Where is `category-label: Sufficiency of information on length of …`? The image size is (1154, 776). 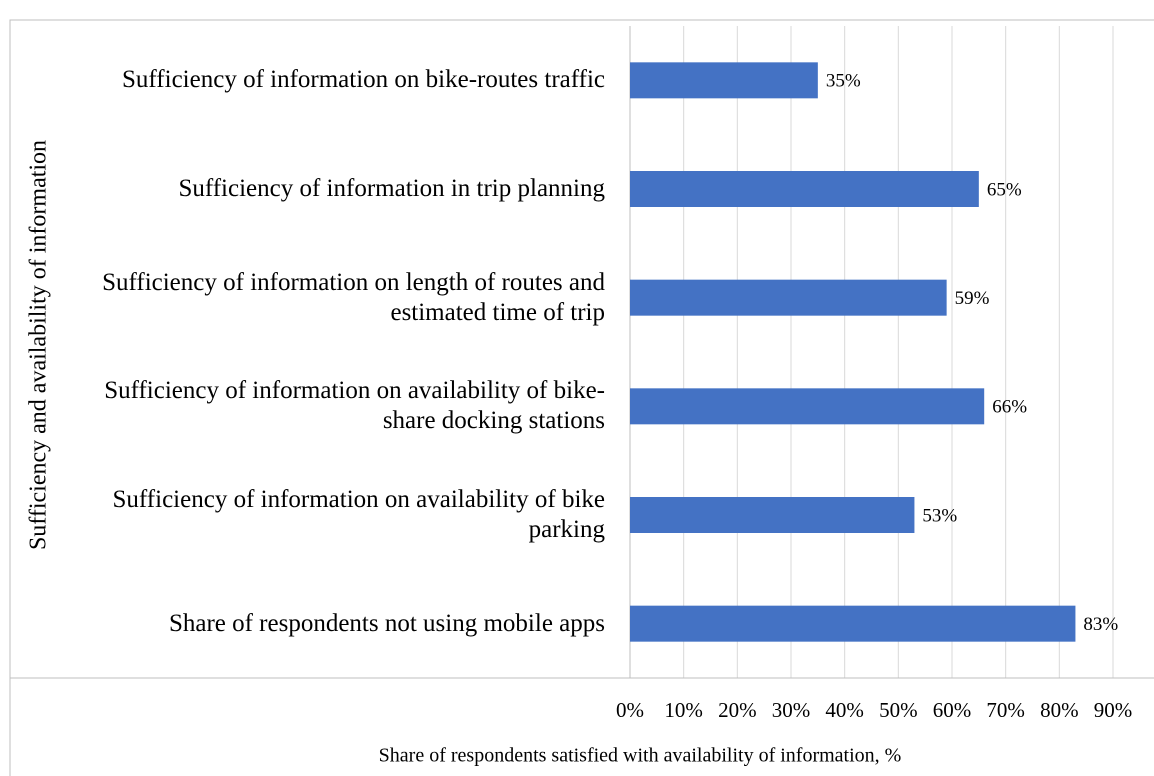
category-label: Sufficiency of information on length of … is located at coordinates (353, 297).